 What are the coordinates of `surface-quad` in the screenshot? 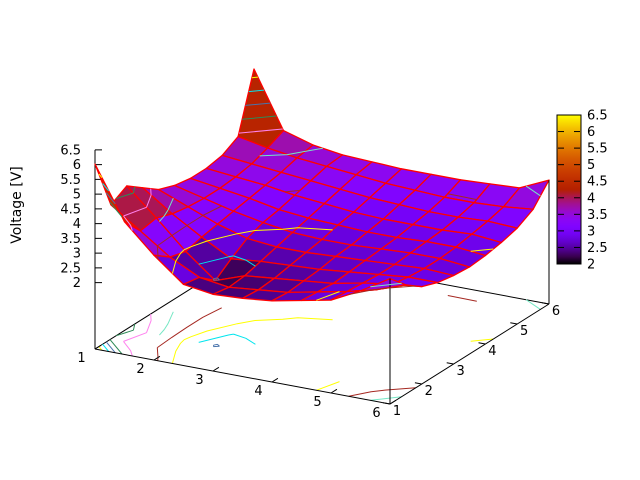 It's located at (261, 108).